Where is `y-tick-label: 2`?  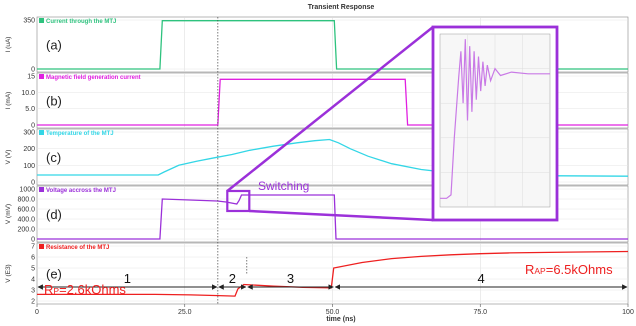
y-tick-label: 2 is located at coordinates (33, 302).